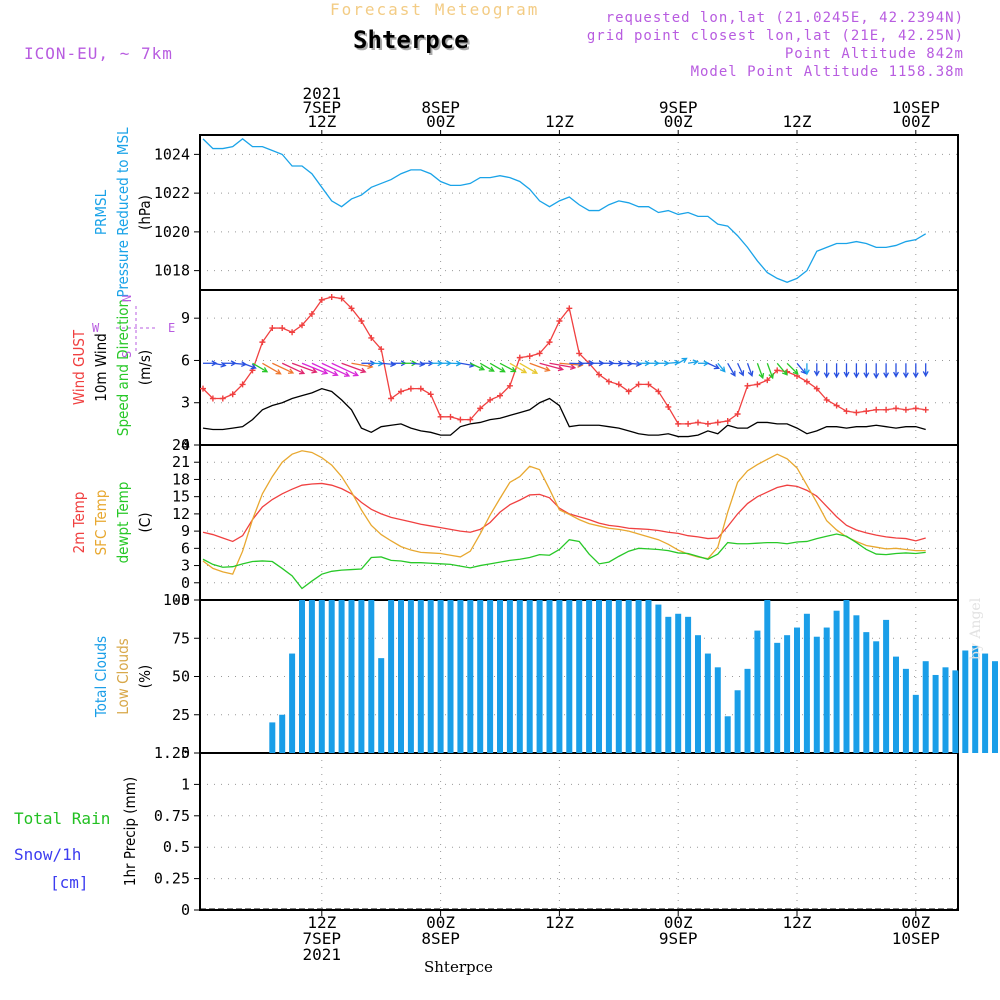  I want to click on temp-2m-line, so click(564, 512).